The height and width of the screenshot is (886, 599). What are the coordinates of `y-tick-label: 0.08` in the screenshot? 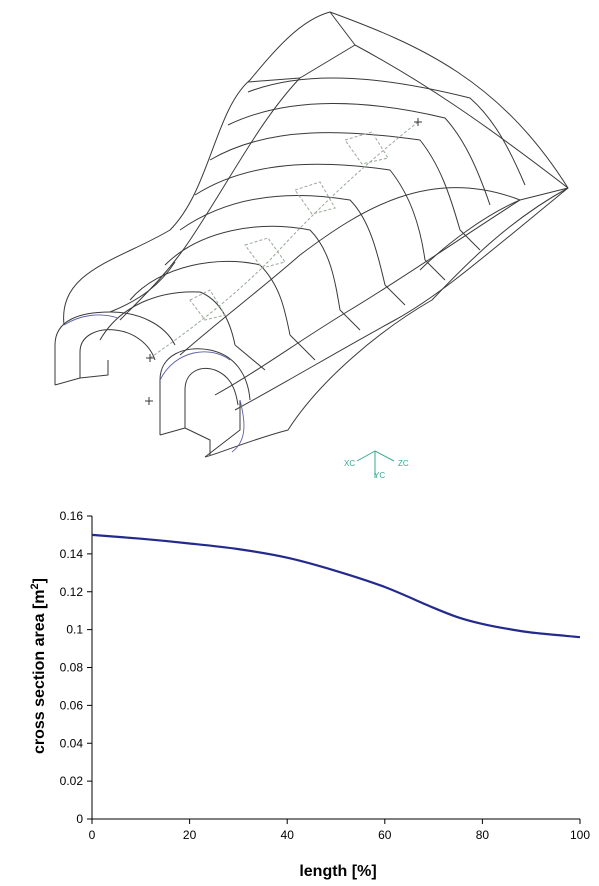 It's located at (72, 668).